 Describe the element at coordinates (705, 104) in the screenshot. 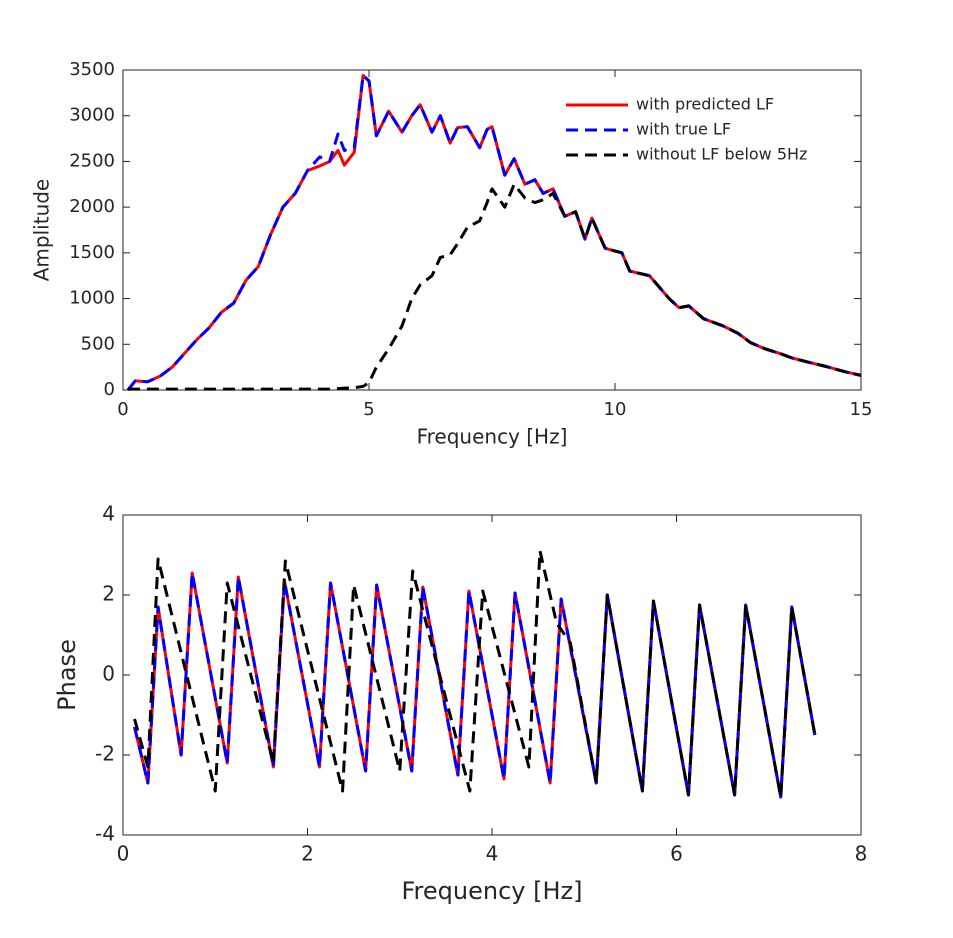

I see `legend-label: with predicted LF` at that location.